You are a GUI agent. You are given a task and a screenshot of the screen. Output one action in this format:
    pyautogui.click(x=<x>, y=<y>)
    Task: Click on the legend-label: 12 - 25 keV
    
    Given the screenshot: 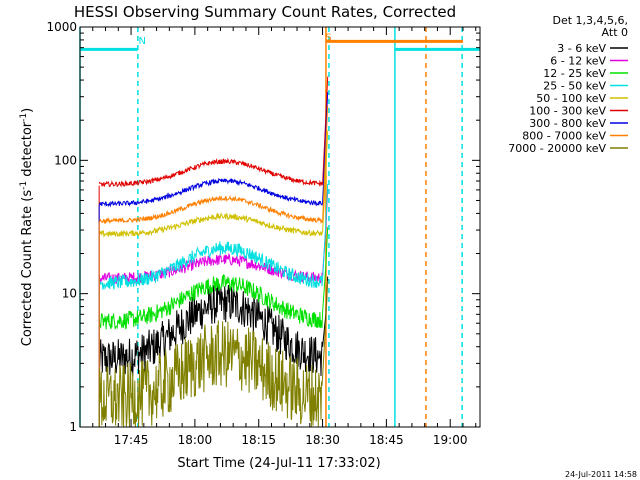 What is the action you would take?
    pyautogui.click(x=574, y=73)
    